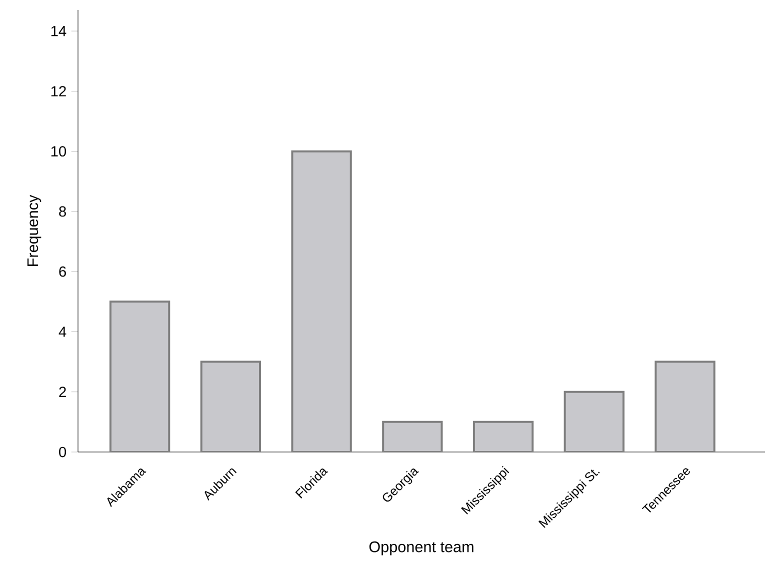 Image resolution: width=782 pixels, height=587 pixels. I want to click on y-tick-label: 10, so click(58, 151).